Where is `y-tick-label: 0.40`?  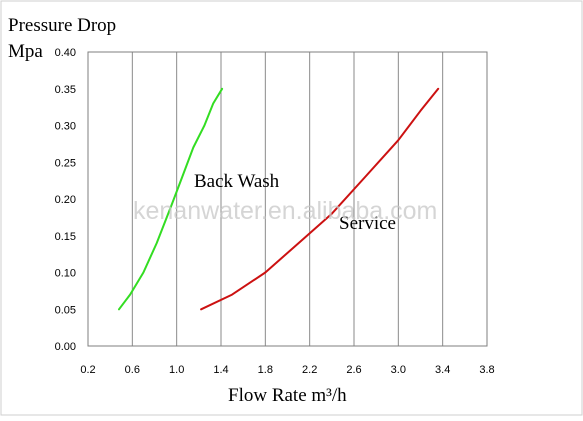
y-tick-label: 0.40 is located at coordinates (65, 53).